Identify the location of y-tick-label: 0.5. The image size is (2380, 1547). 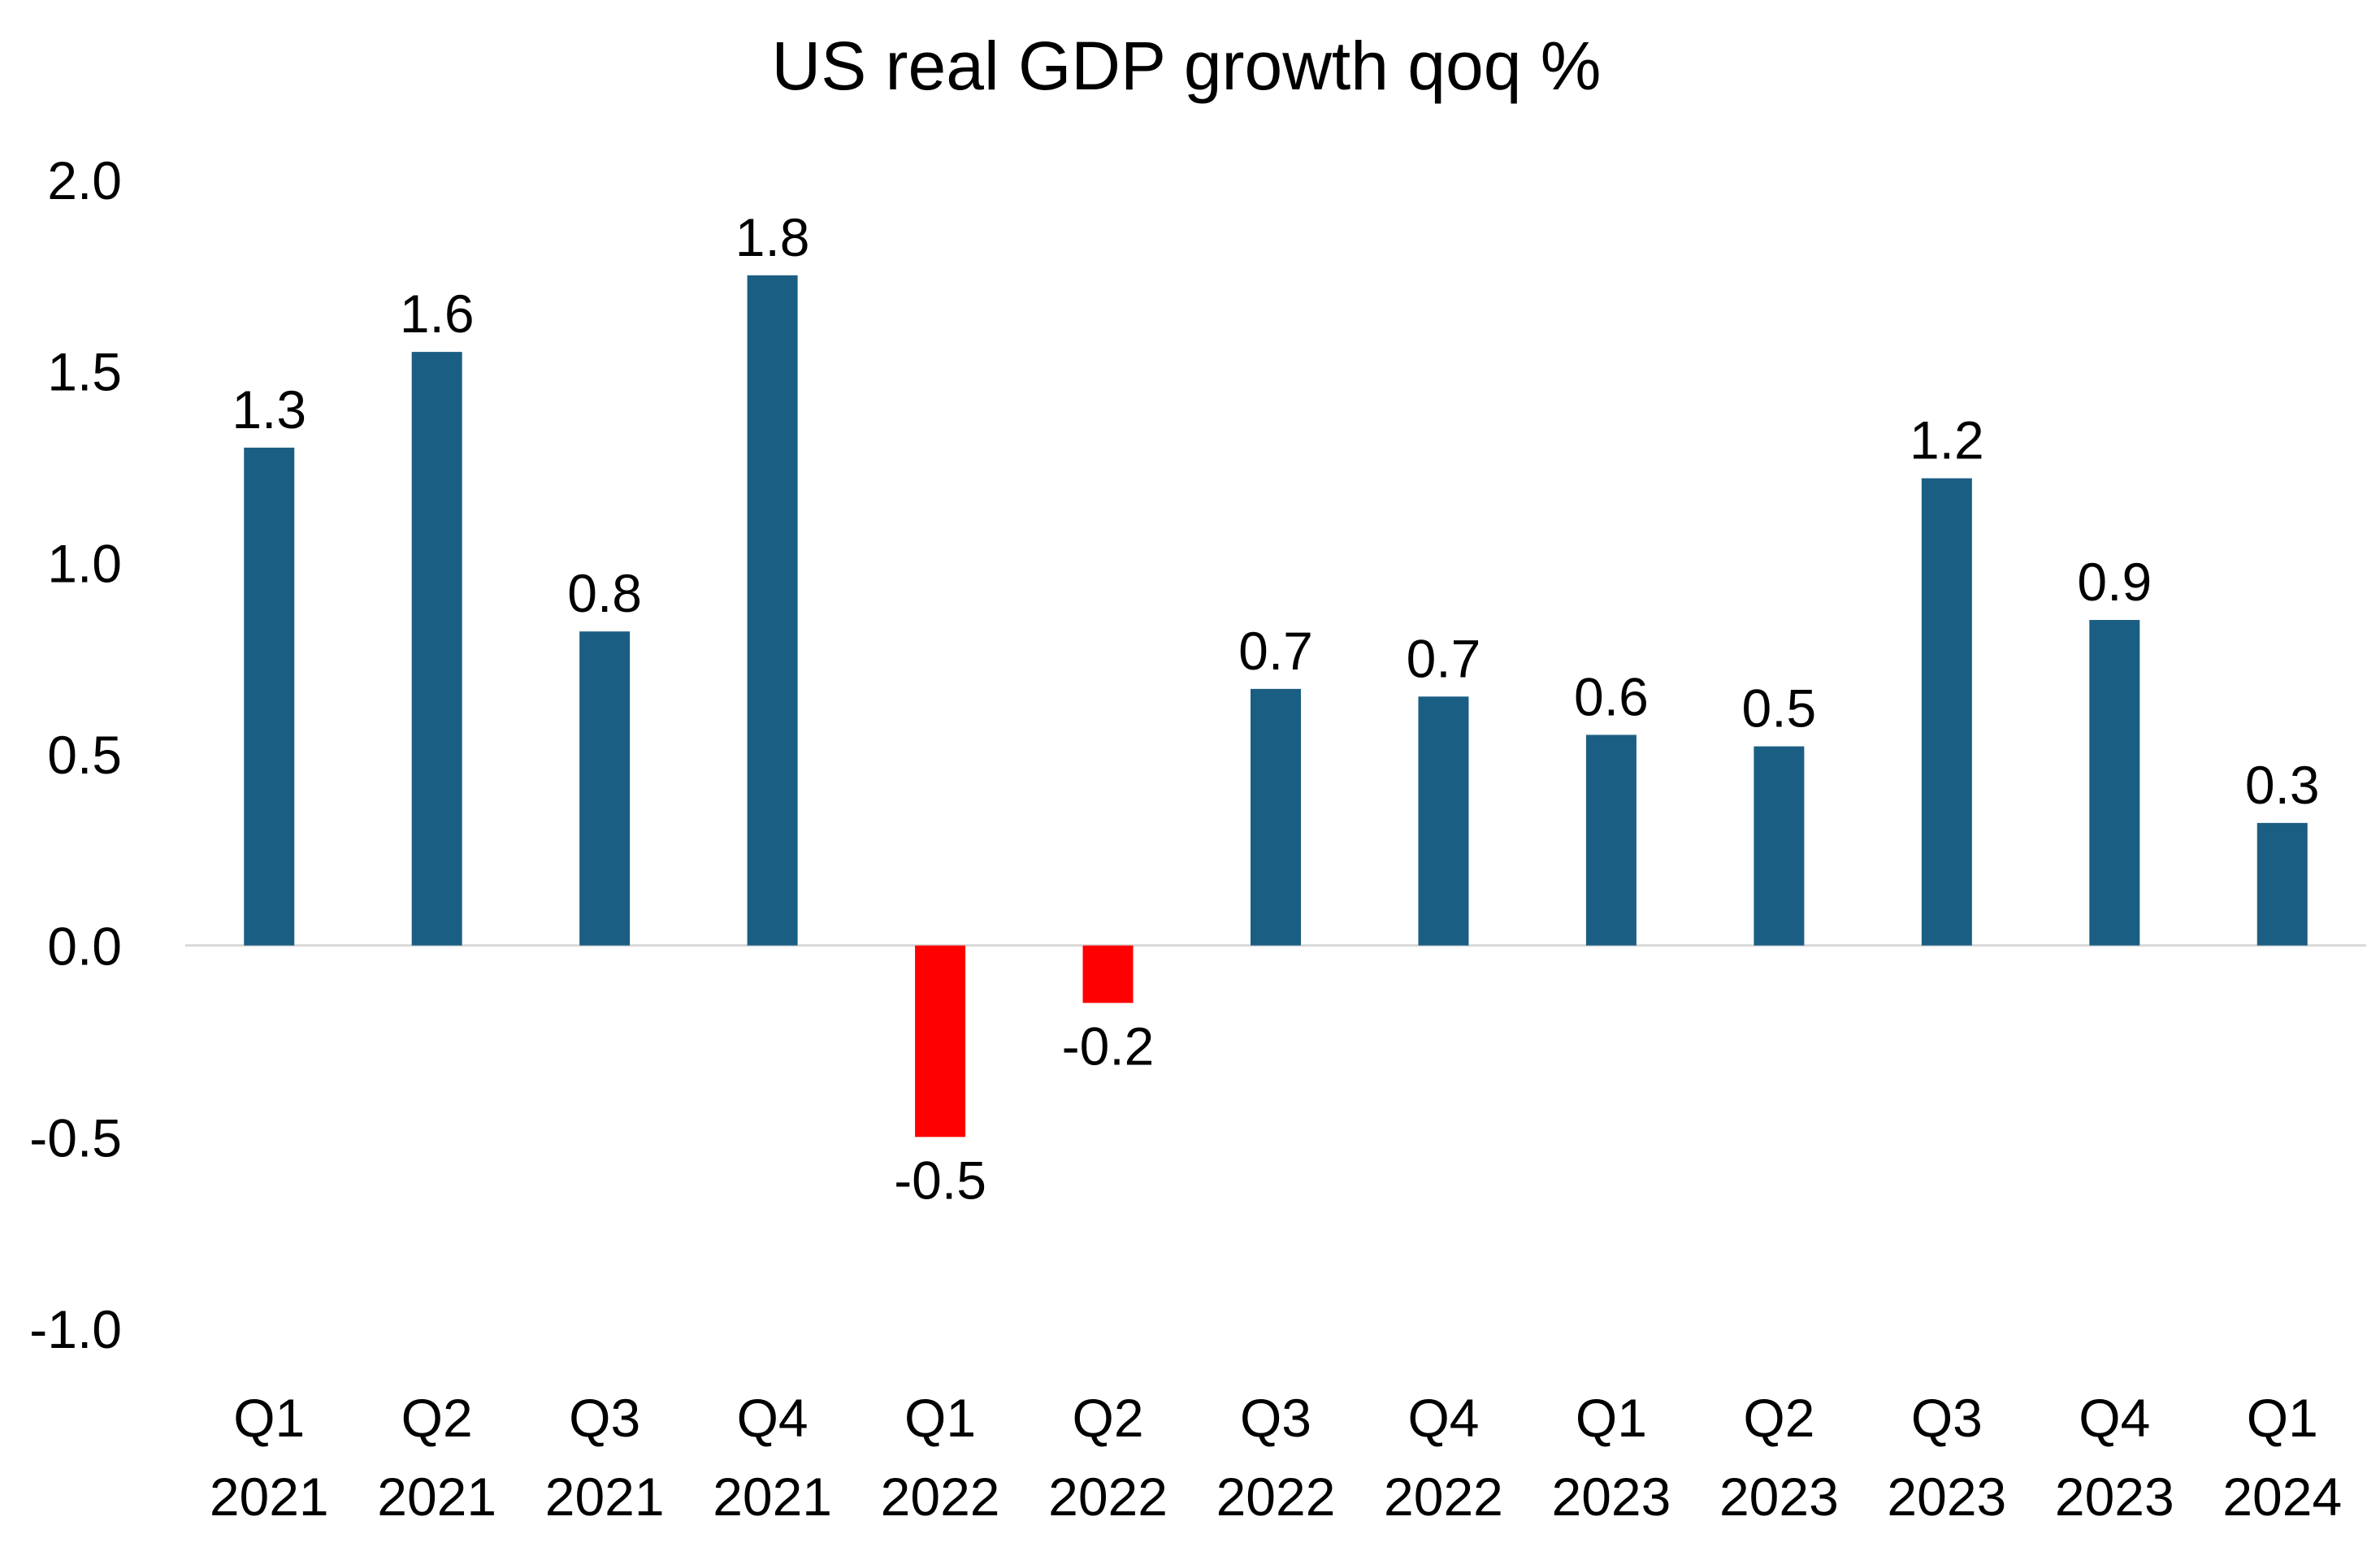
(84, 755).